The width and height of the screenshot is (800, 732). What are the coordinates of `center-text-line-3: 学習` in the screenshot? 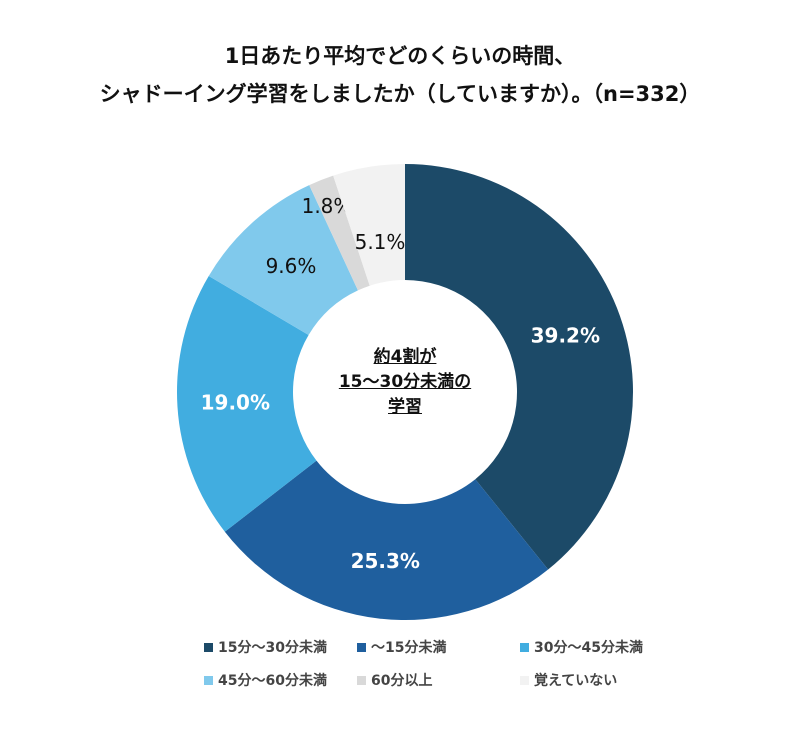 It's located at (405, 407).